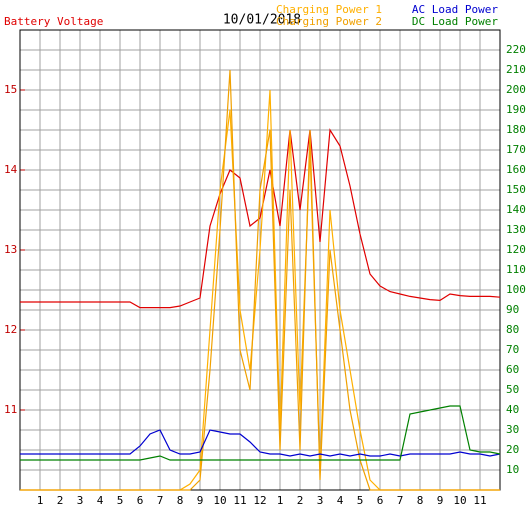 This screenshot has height=510, width=527. I want to click on y2-tick-label: 140, so click(516, 209).